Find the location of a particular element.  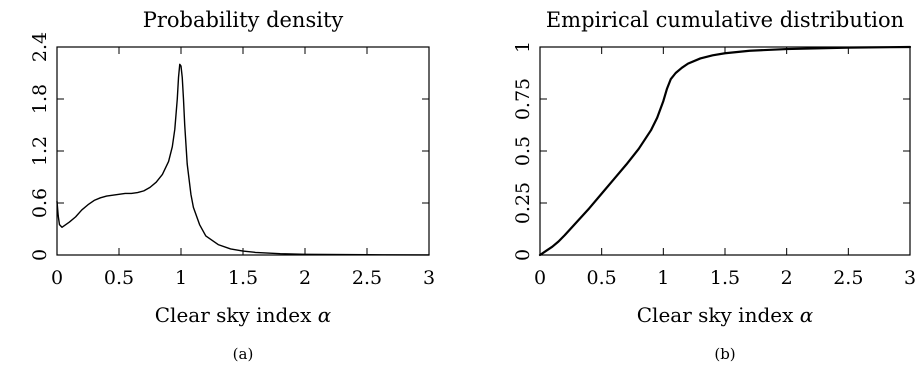

panel-a-ytick-label: 2.4 is located at coordinates (40, 47).